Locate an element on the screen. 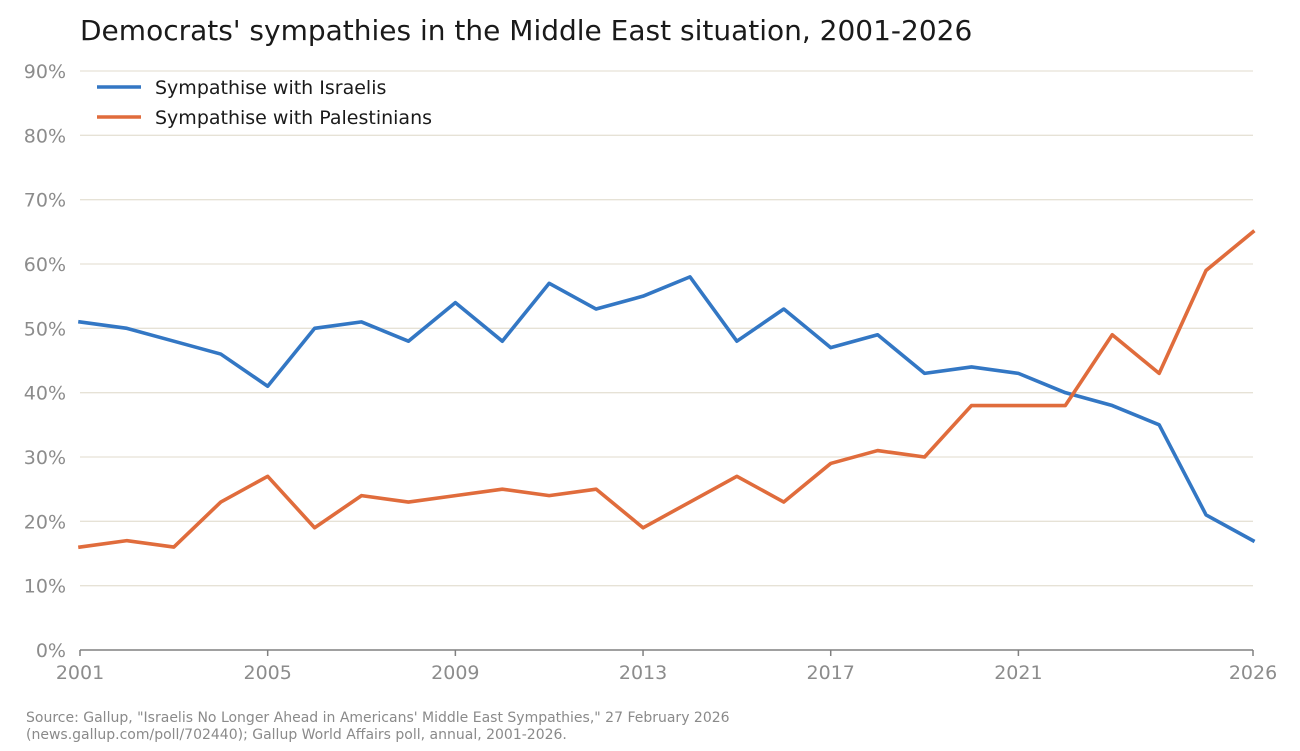  y-tick-label: 30% is located at coordinates (45, 458).